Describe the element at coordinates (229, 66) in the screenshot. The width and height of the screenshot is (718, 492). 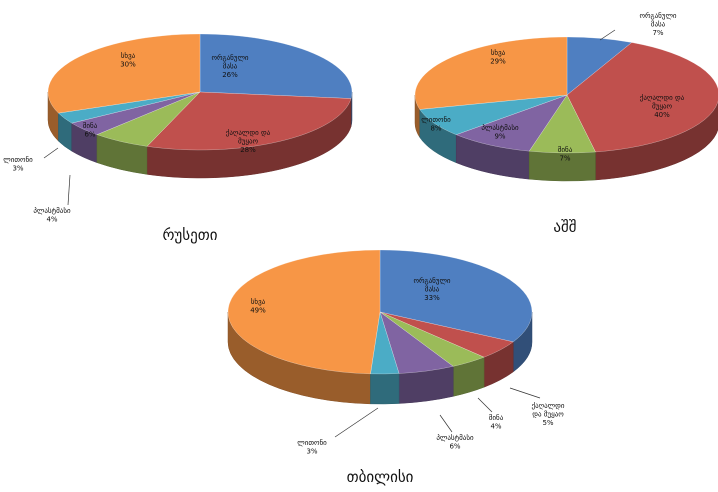
I see `slice-label-russia-0: ორგანული მასა 26%` at that location.